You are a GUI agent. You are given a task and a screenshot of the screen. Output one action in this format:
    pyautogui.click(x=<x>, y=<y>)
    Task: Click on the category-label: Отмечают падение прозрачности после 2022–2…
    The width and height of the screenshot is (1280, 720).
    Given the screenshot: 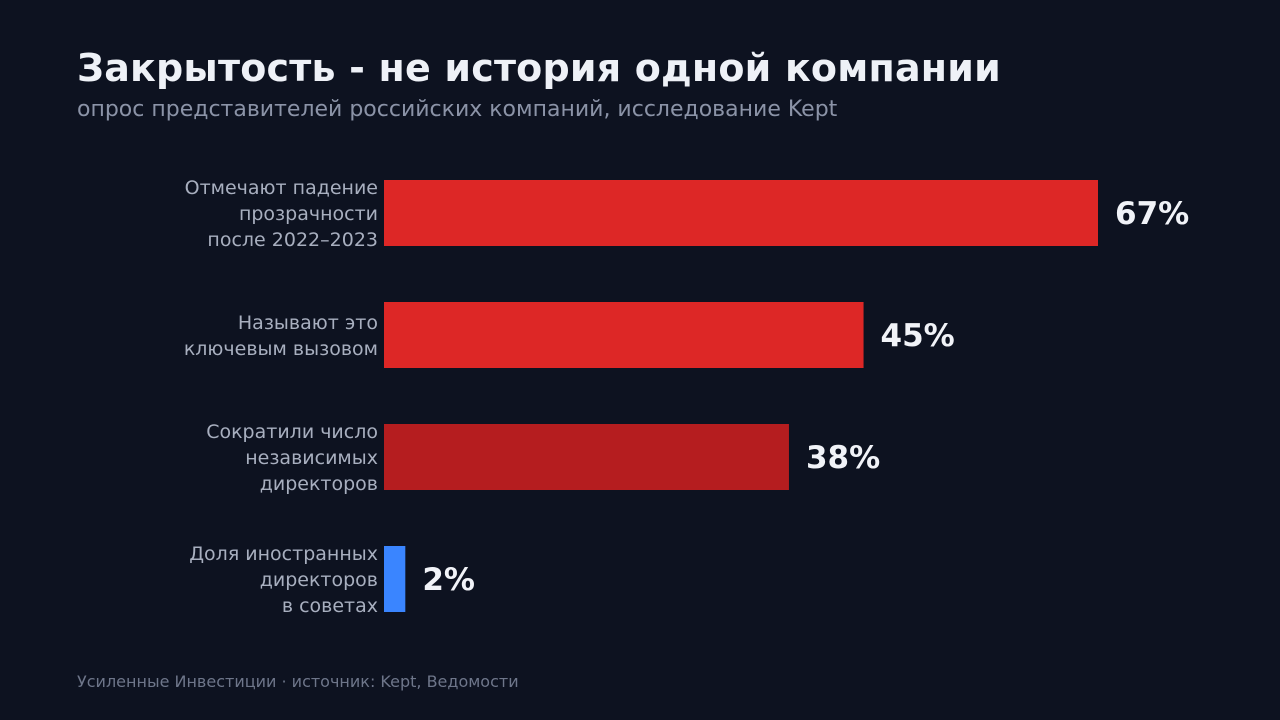 What is the action you would take?
    pyautogui.click(x=281, y=214)
    